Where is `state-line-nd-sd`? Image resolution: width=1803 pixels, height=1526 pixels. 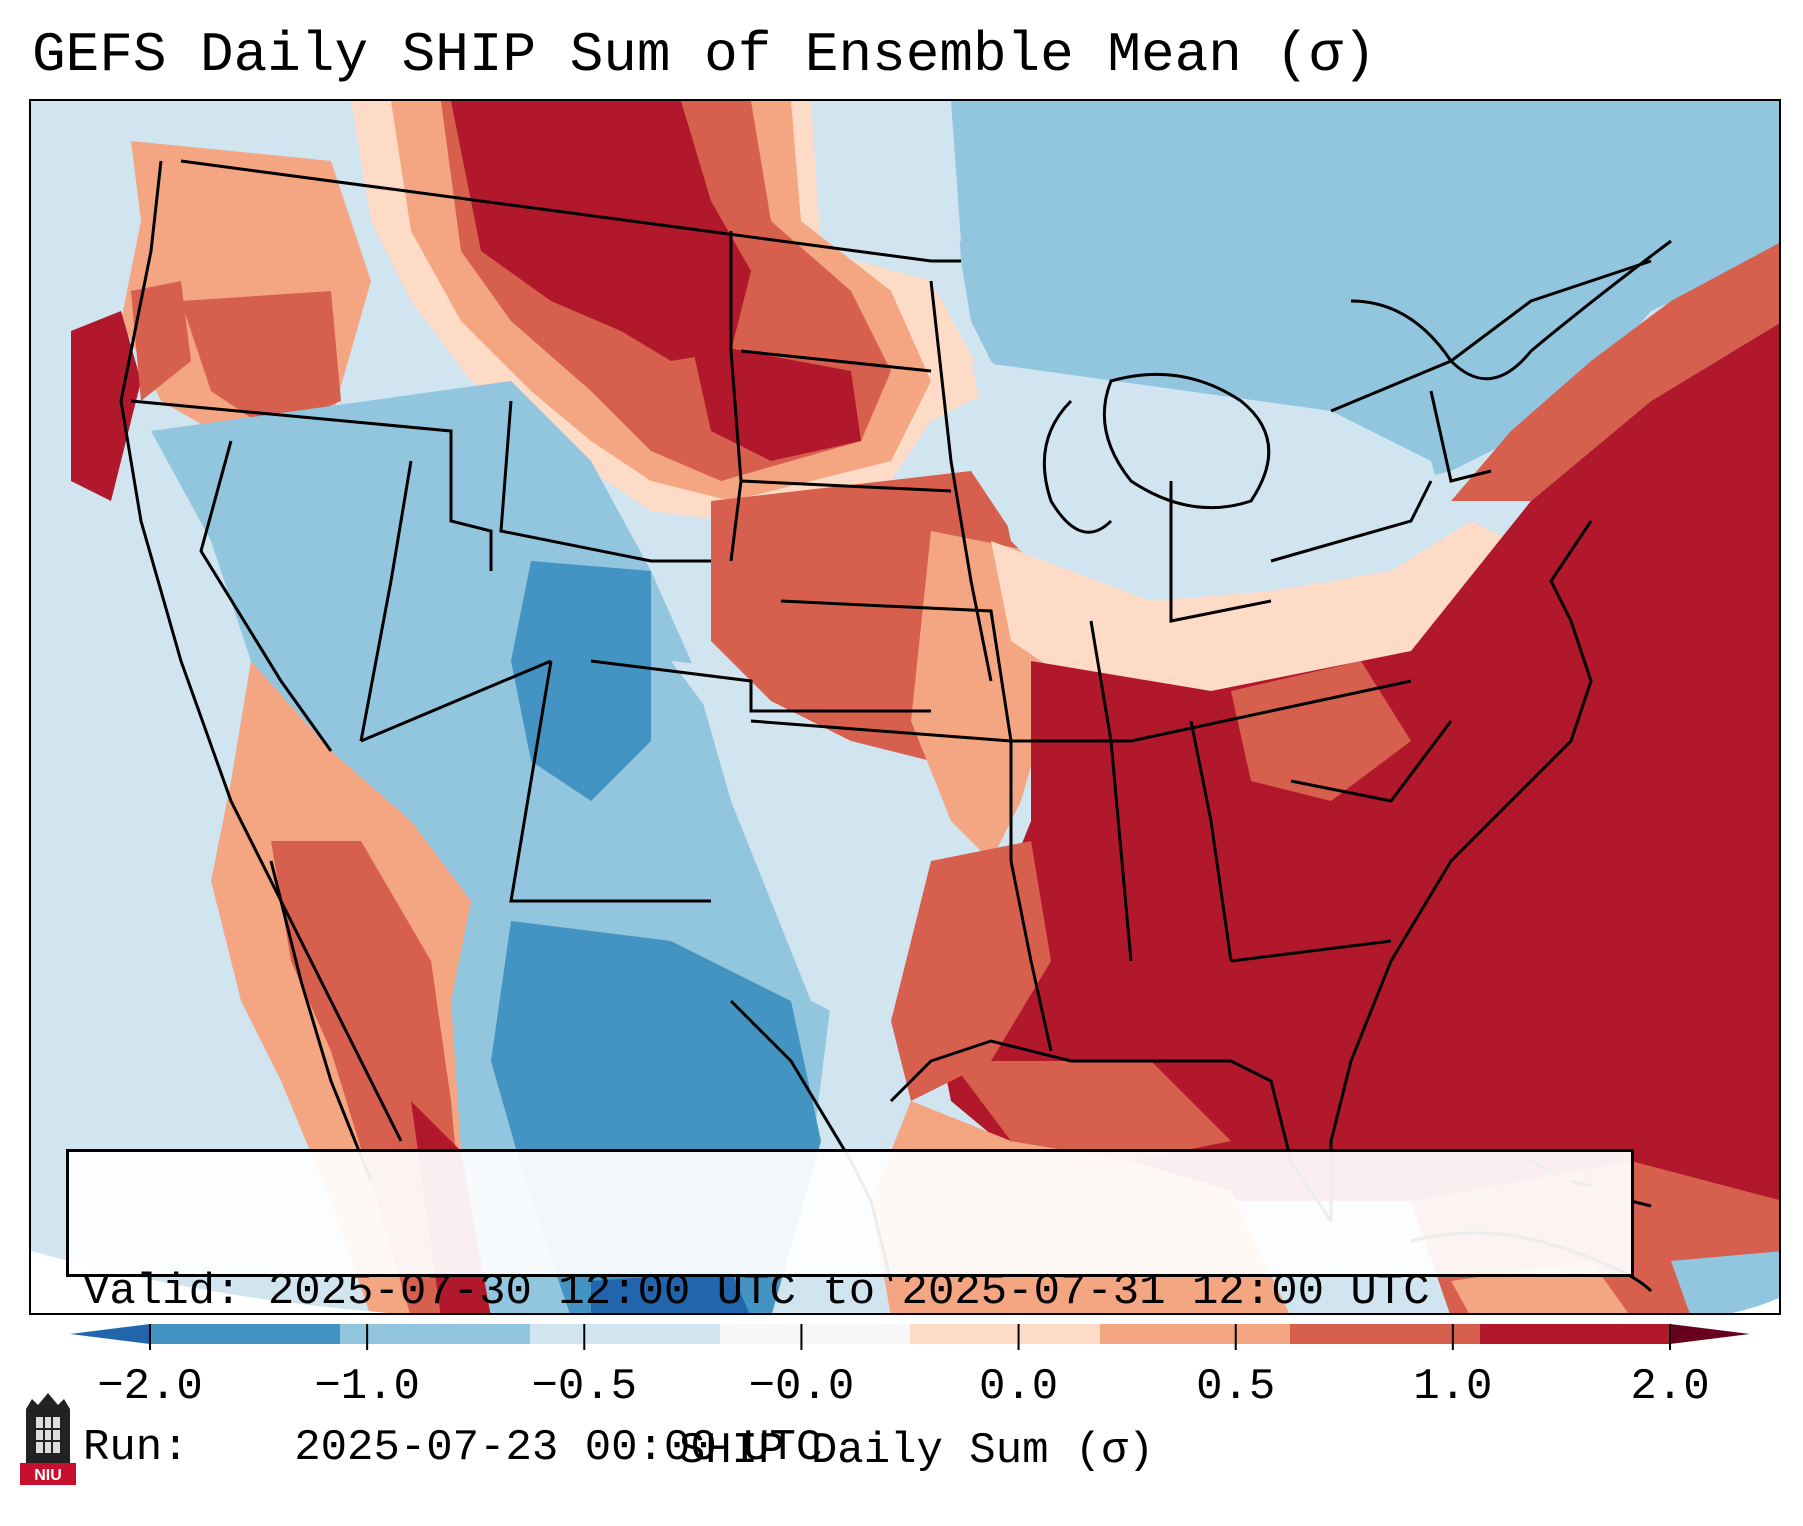
state-line-nd-sd is located at coordinates (836, 361).